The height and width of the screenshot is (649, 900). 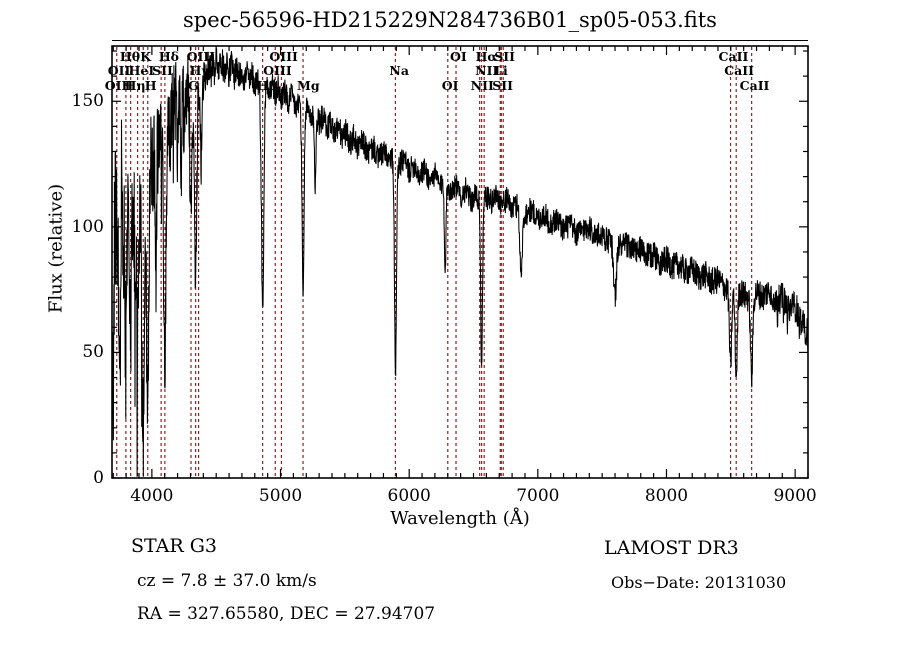 I want to click on x-tick-label: 4000, so click(x=152, y=496).